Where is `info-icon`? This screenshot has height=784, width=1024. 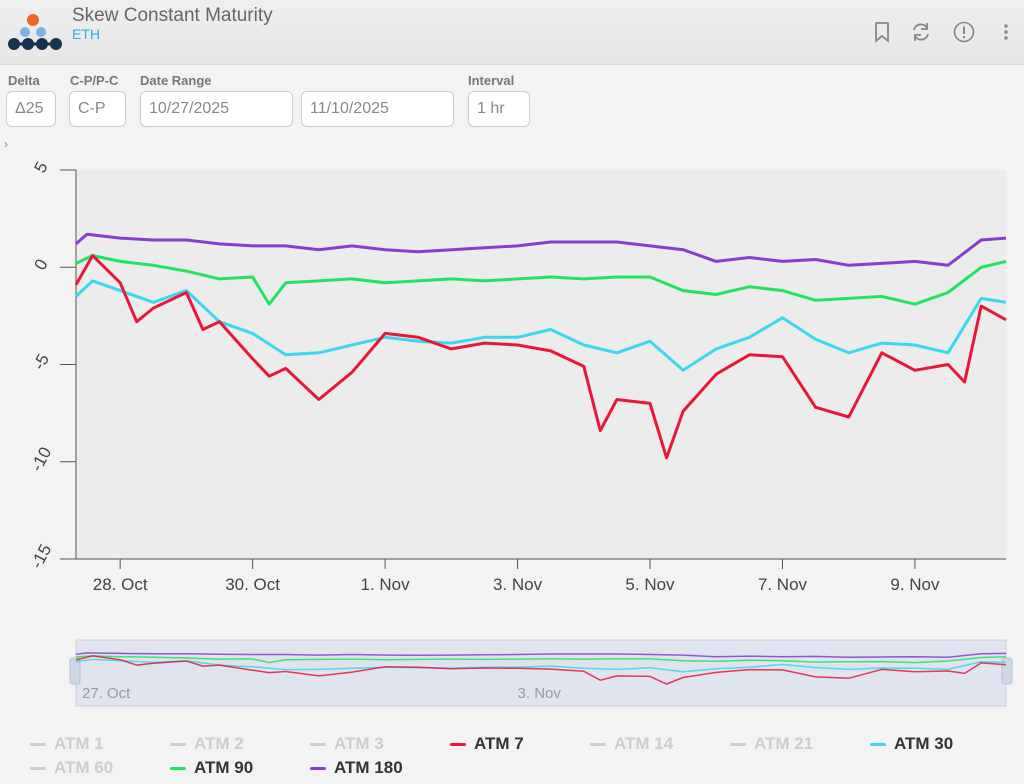 info-icon is located at coordinates (964, 32).